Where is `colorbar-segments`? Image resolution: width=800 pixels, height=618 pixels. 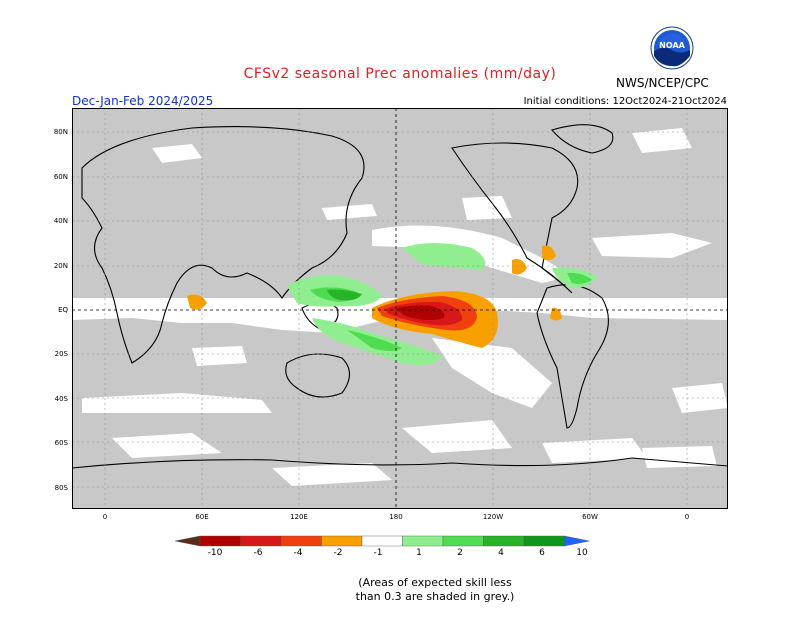
colorbar-segments is located at coordinates (382, 541).